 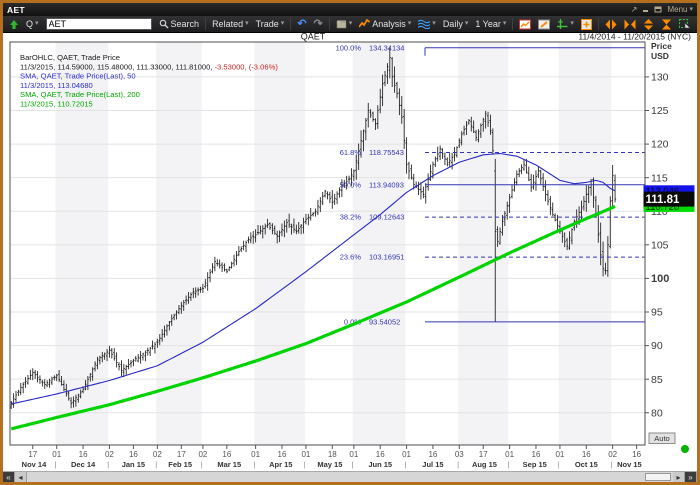 I want to click on y-tick-label: 130, so click(x=660, y=78).